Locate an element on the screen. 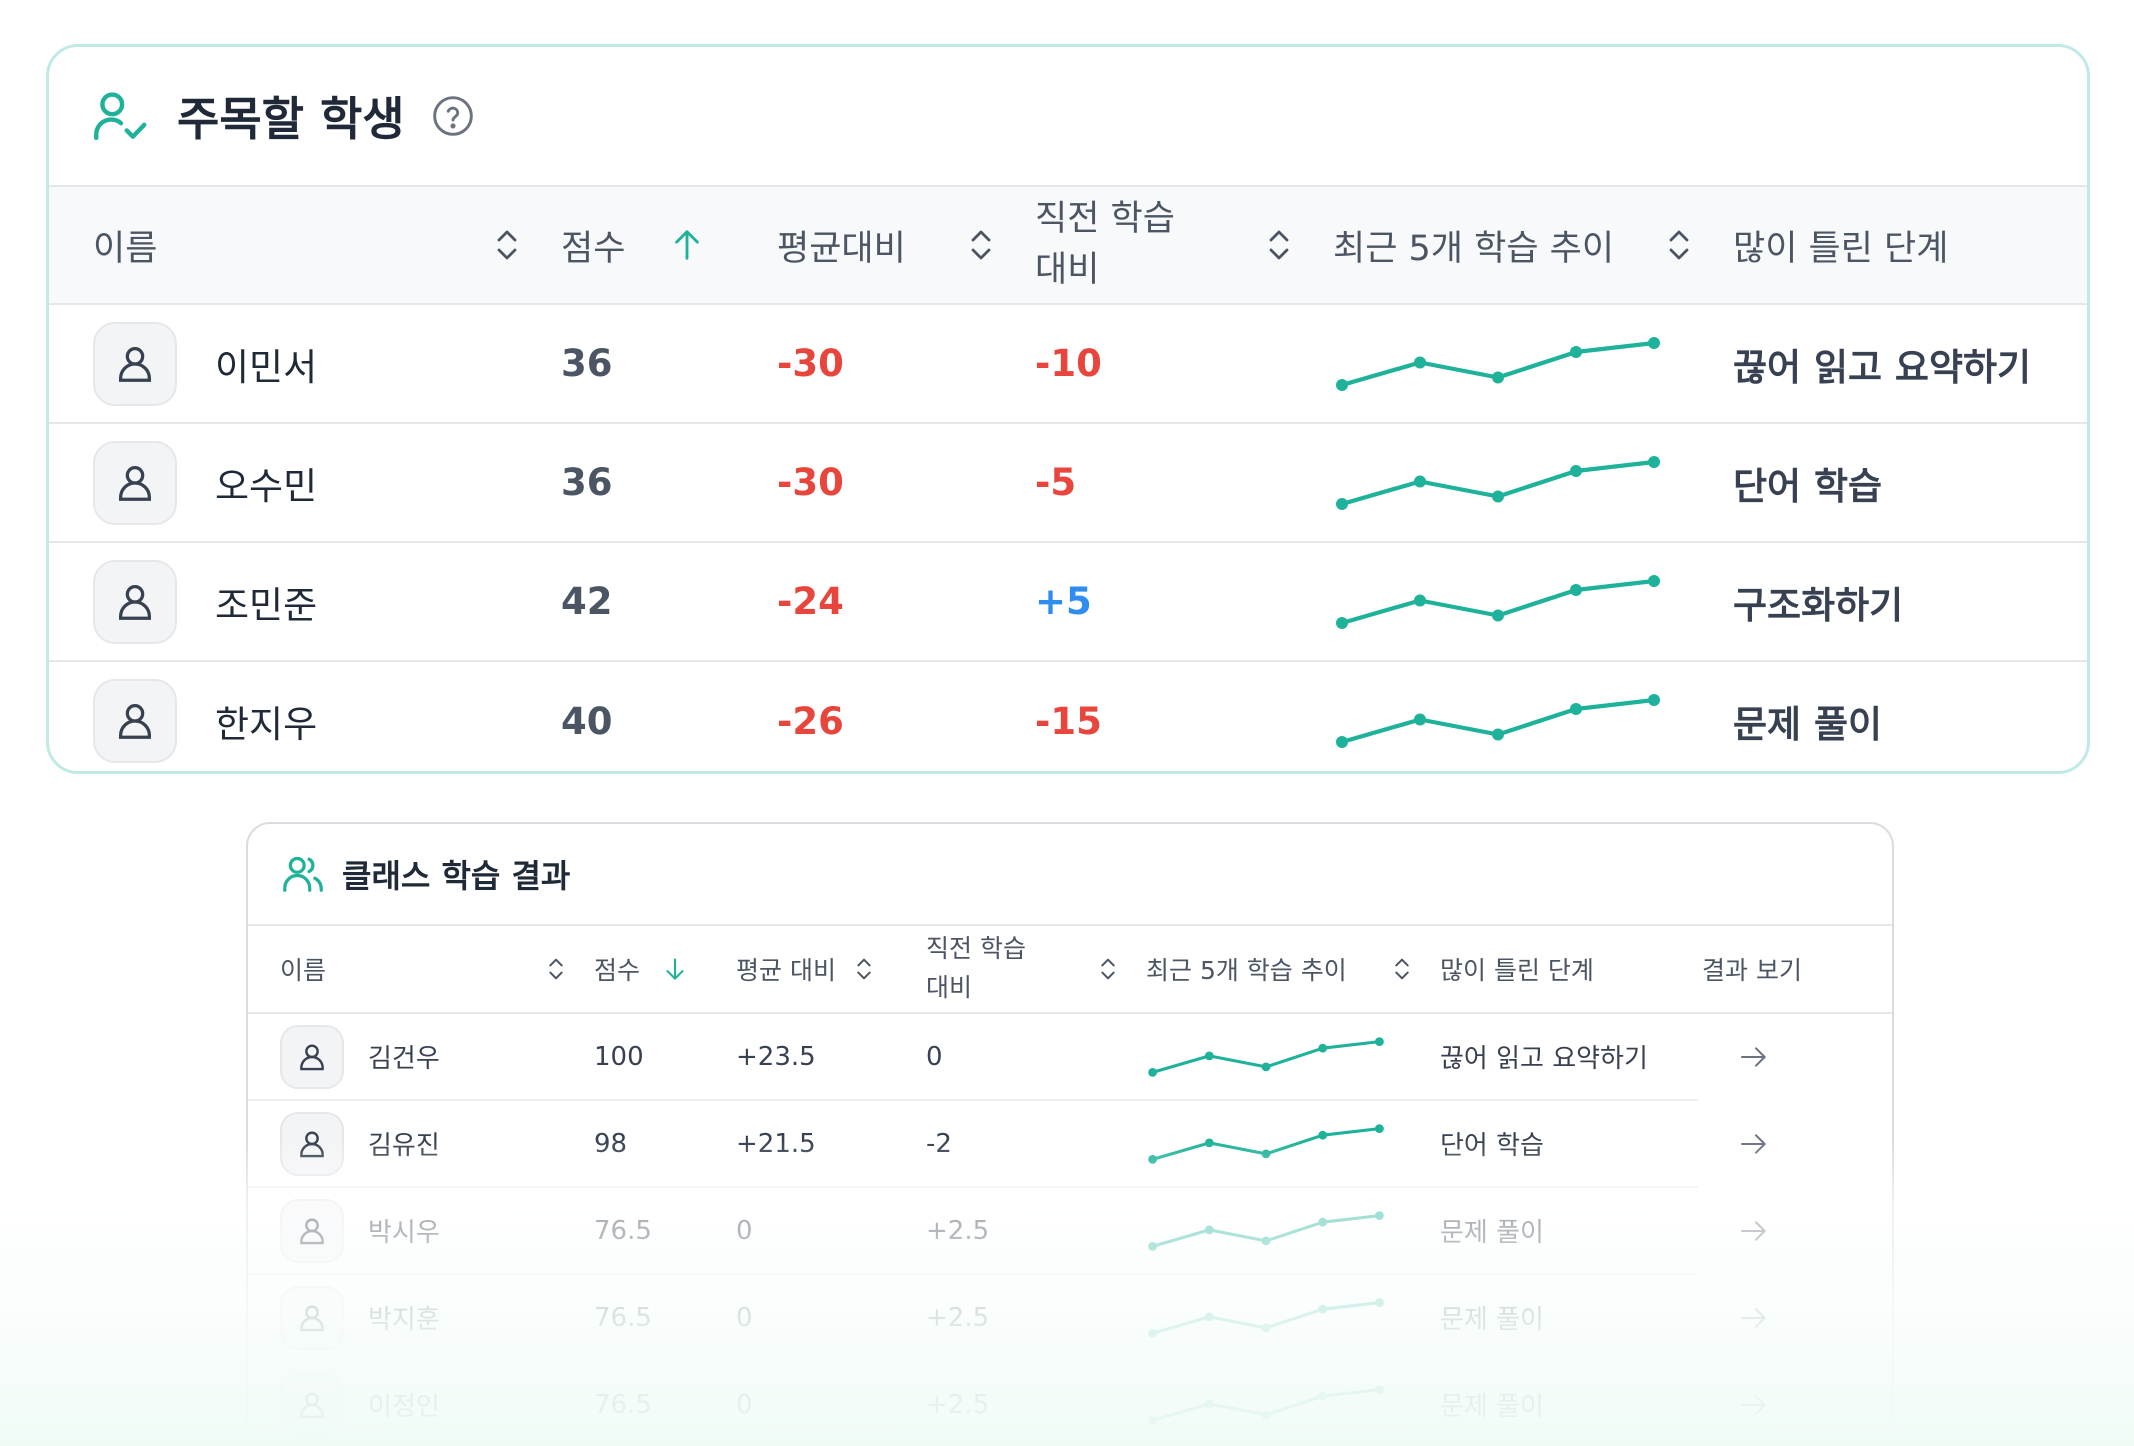 This screenshot has width=2134, height=1446. watch-card-header: 주목할 학생 is located at coordinates (1068, 116).